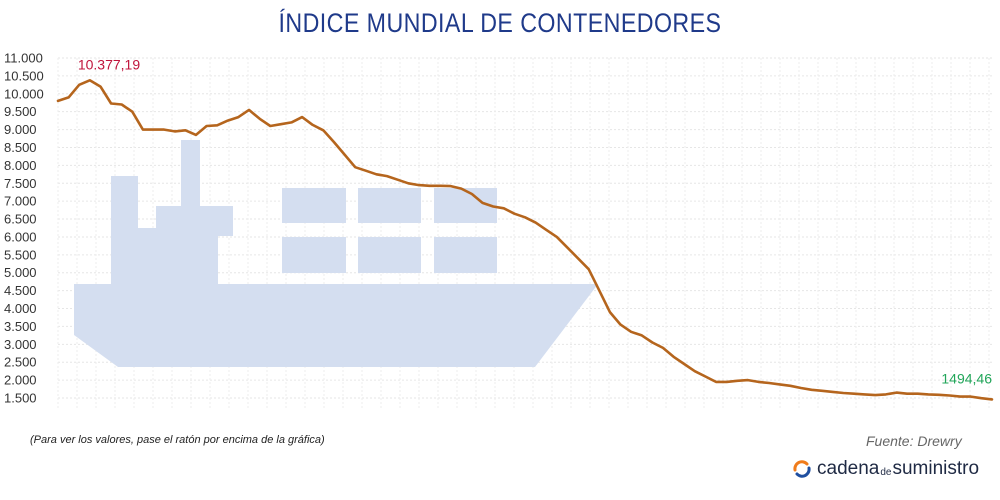 This screenshot has width=1000, height=500. Describe the element at coordinates (20, 254) in the screenshot. I see `y-tick-label: 5.500` at that location.